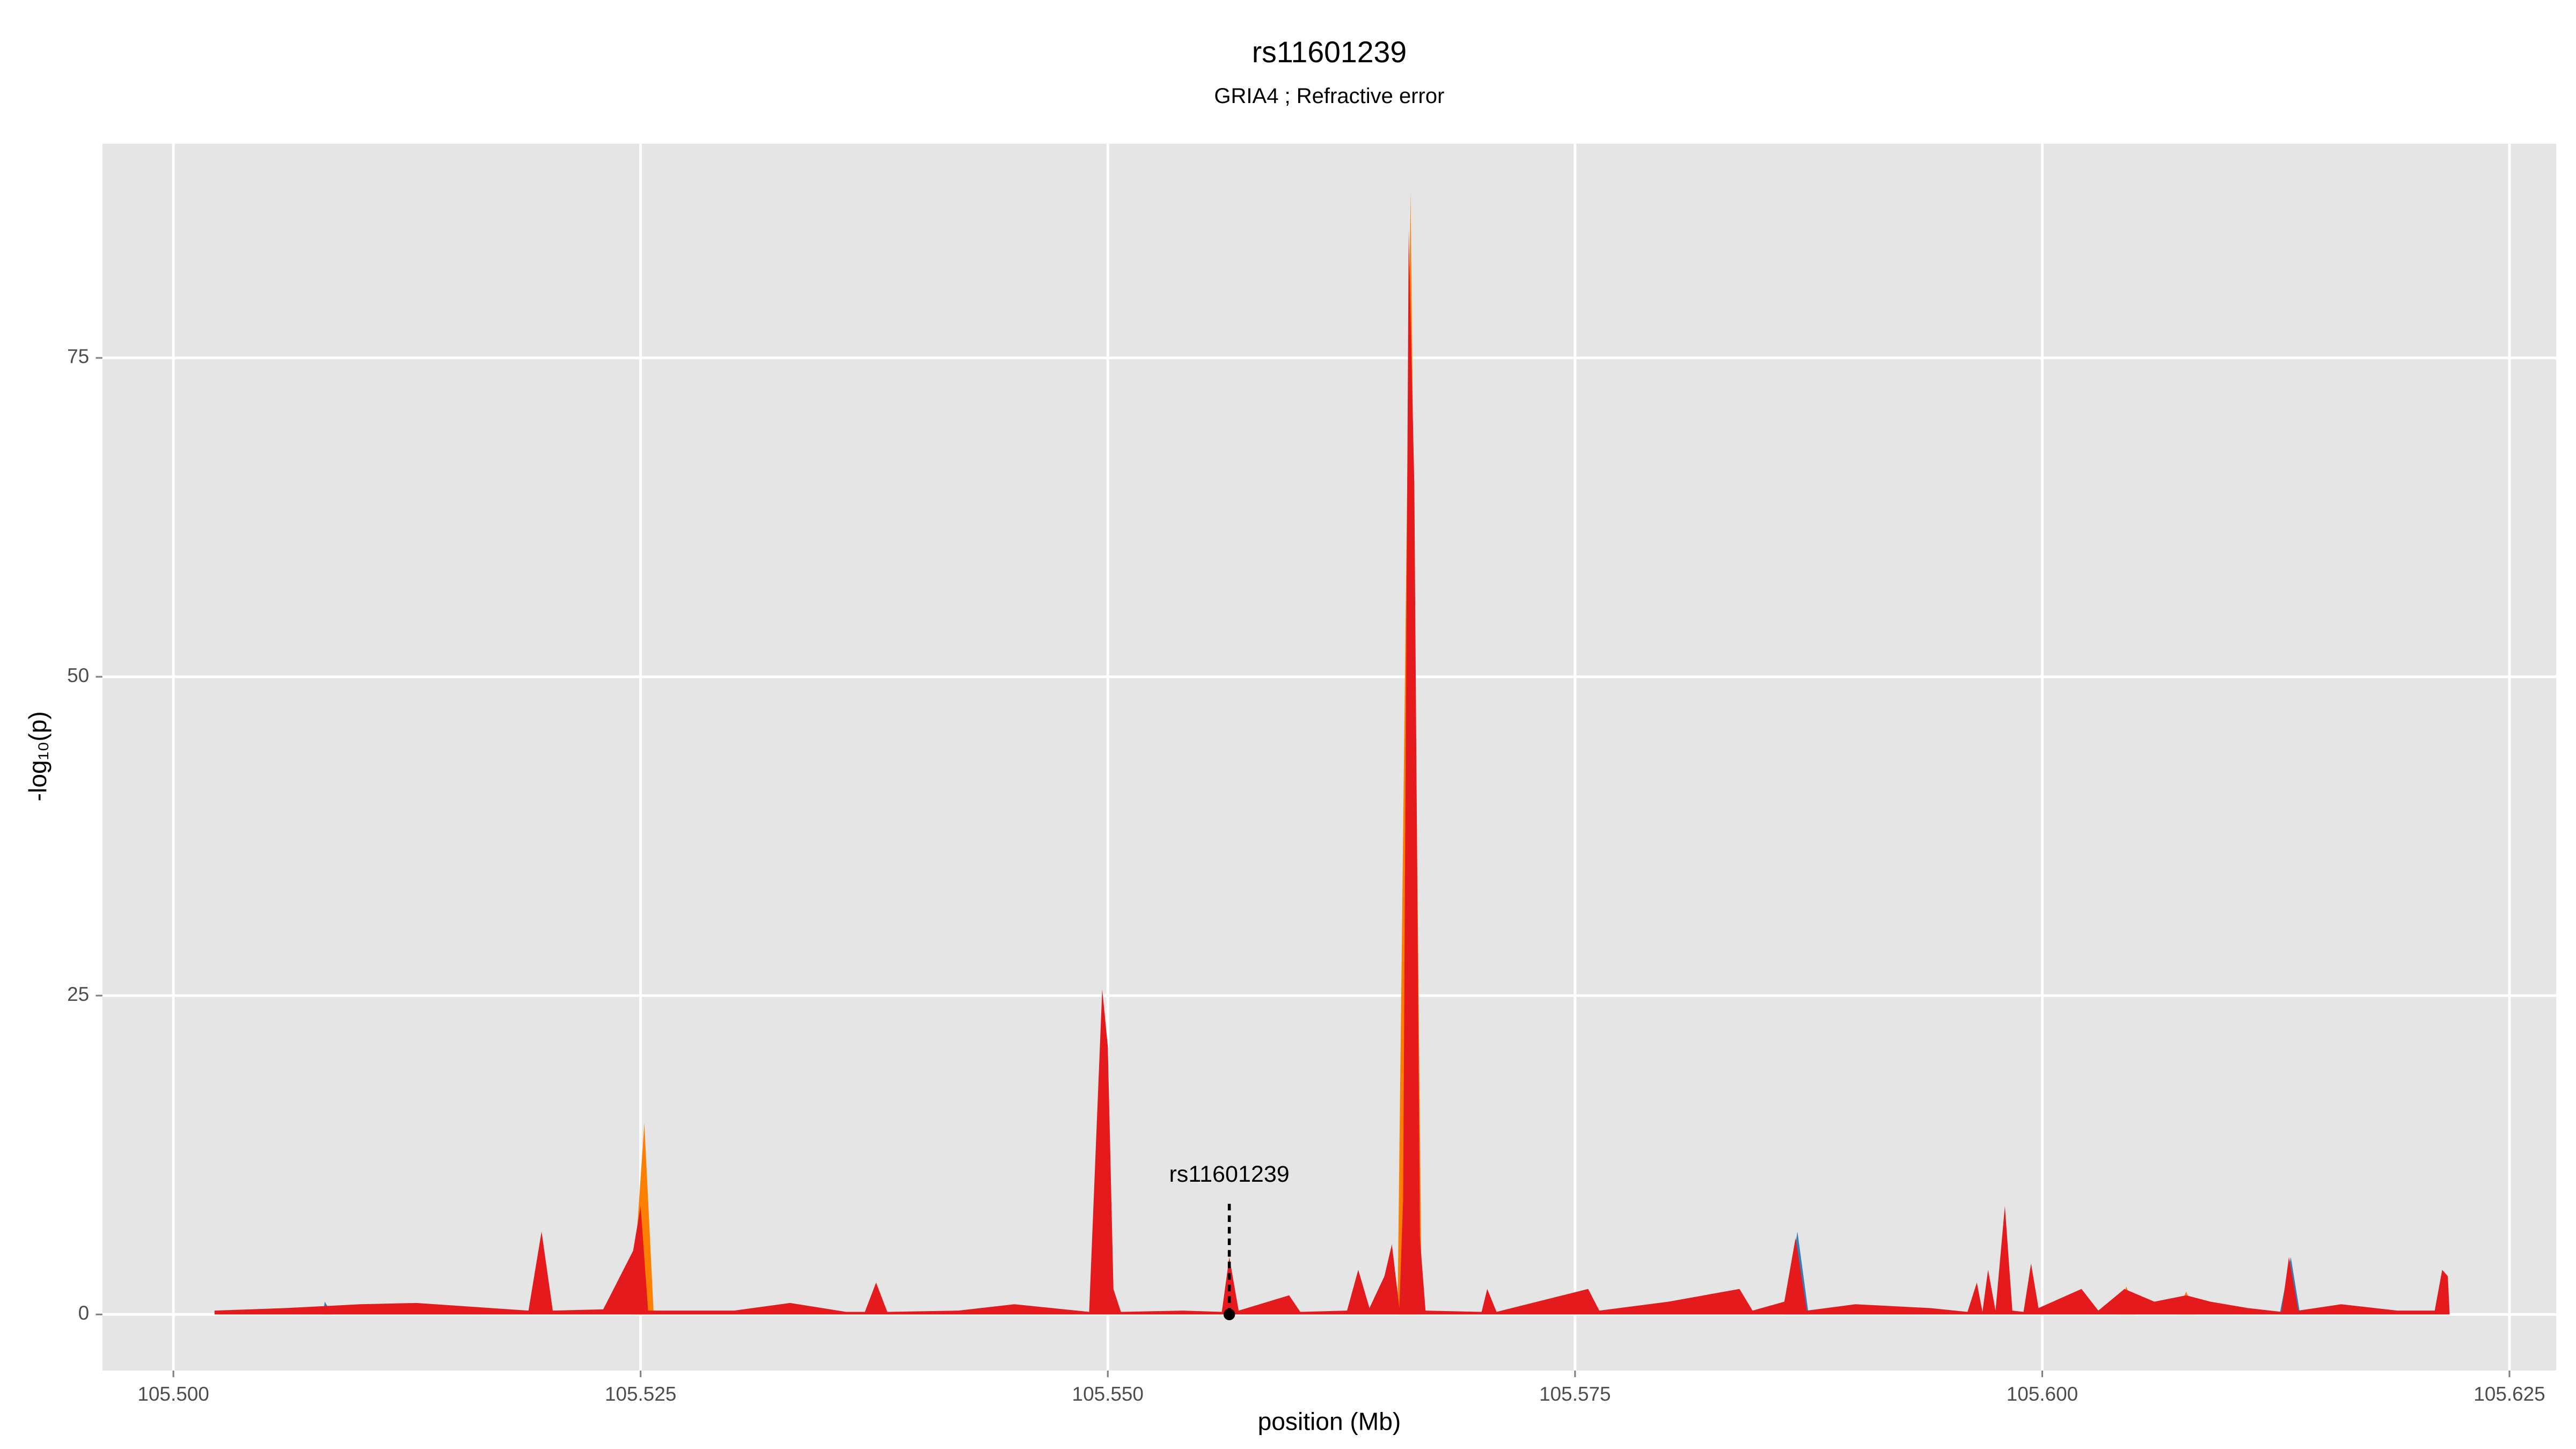 The width and height of the screenshot is (2576, 1449). What do you see at coordinates (173, 1394) in the screenshot?
I see `x-tick-label: 105.500` at bounding box center [173, 1394].